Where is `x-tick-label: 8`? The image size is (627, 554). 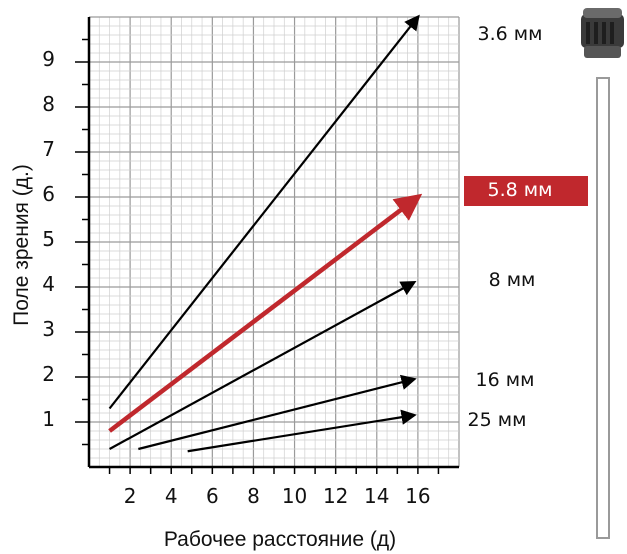 x-tick-label: 8 is located at coordinates (253, 496).